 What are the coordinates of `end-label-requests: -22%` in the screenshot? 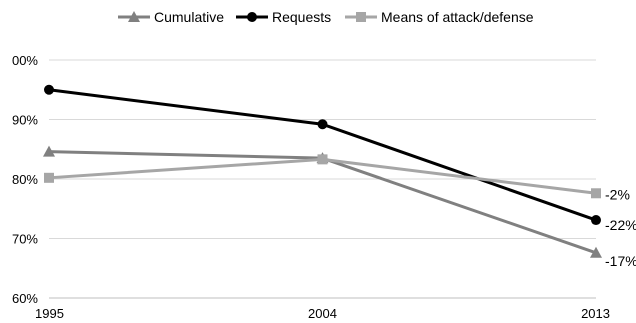 It's located at (620, 225).